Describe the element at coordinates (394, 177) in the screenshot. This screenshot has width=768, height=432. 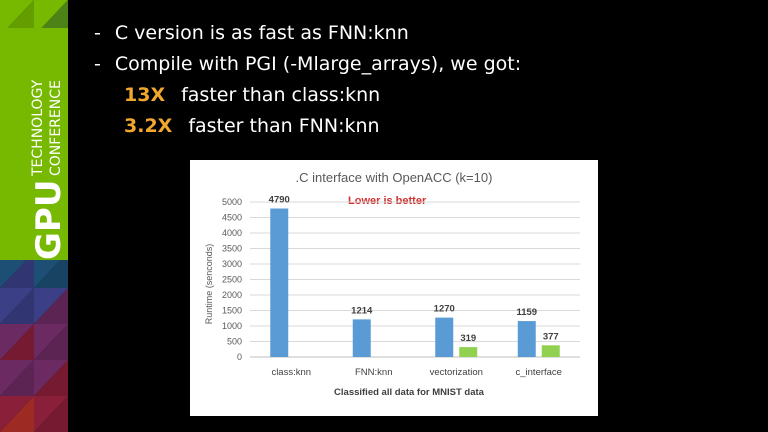
I see `chart-title: .C interface with OpenACC (k=10)` at that location.